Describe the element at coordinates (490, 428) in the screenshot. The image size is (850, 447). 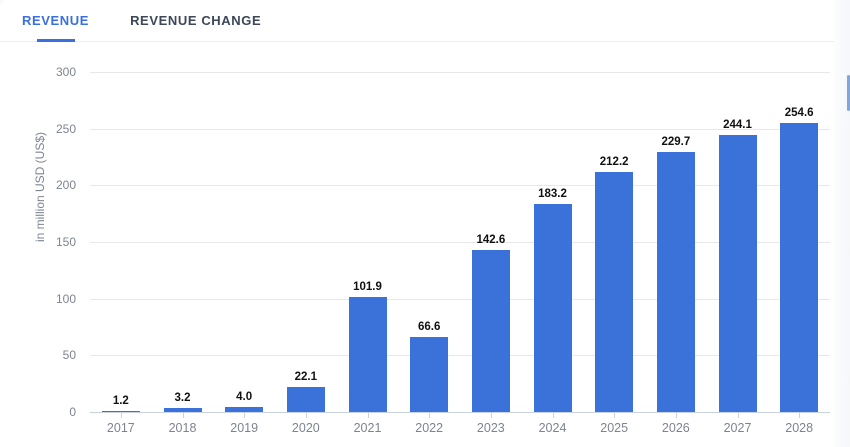
I see `x-tick-label-2023: 2023` at that location.